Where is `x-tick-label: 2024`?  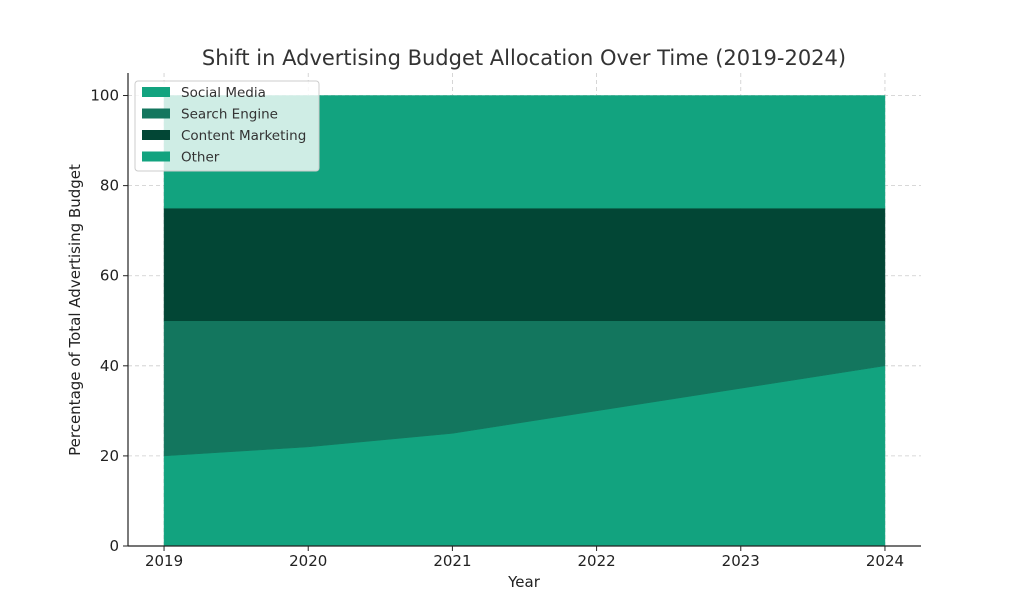
x-tick-label: 2024 is located at coordinates (885, 561).